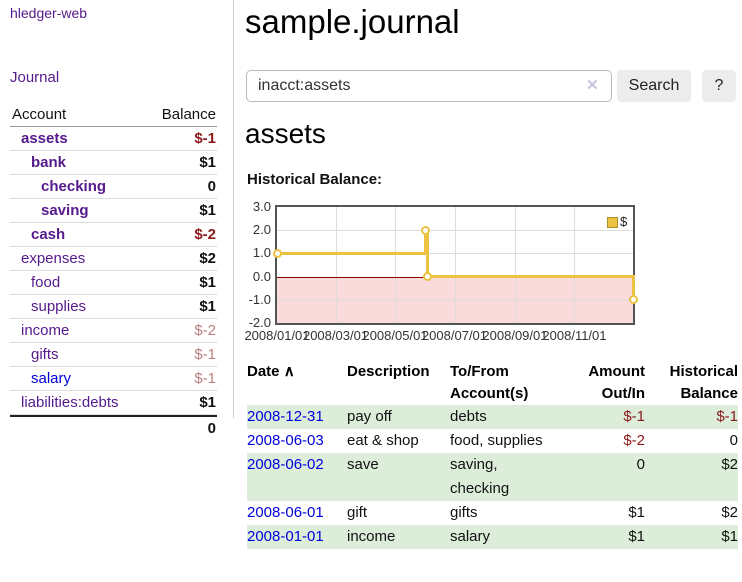  I want to click on sidebar-item-journal: Journal, so click(35, 77).